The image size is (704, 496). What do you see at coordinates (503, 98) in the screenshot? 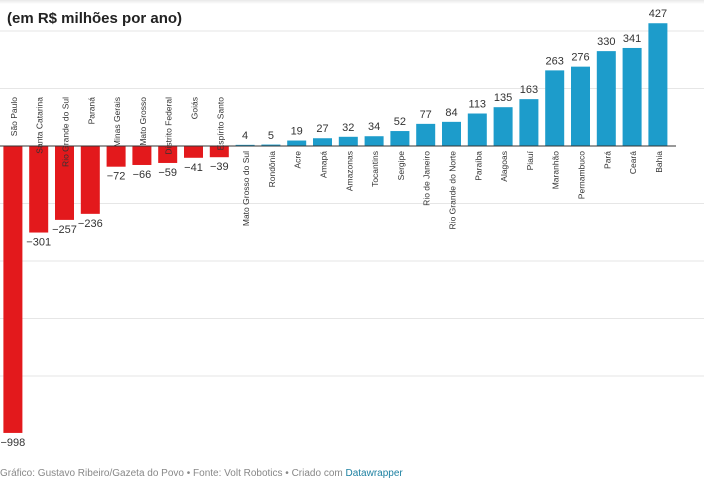
I see `value-label: 135` at bounding box center [503, 98].